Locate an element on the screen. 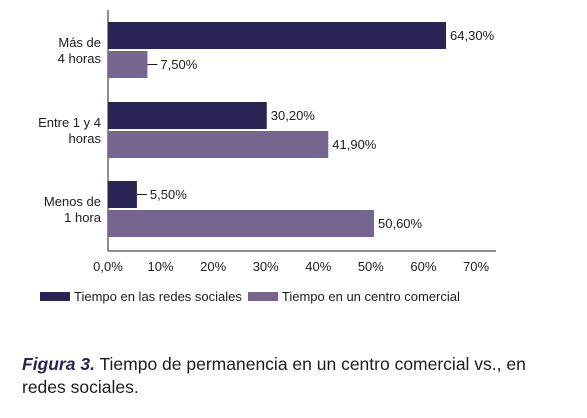  category-label-2-line1: Menos de is located at coordinates (72, 201).